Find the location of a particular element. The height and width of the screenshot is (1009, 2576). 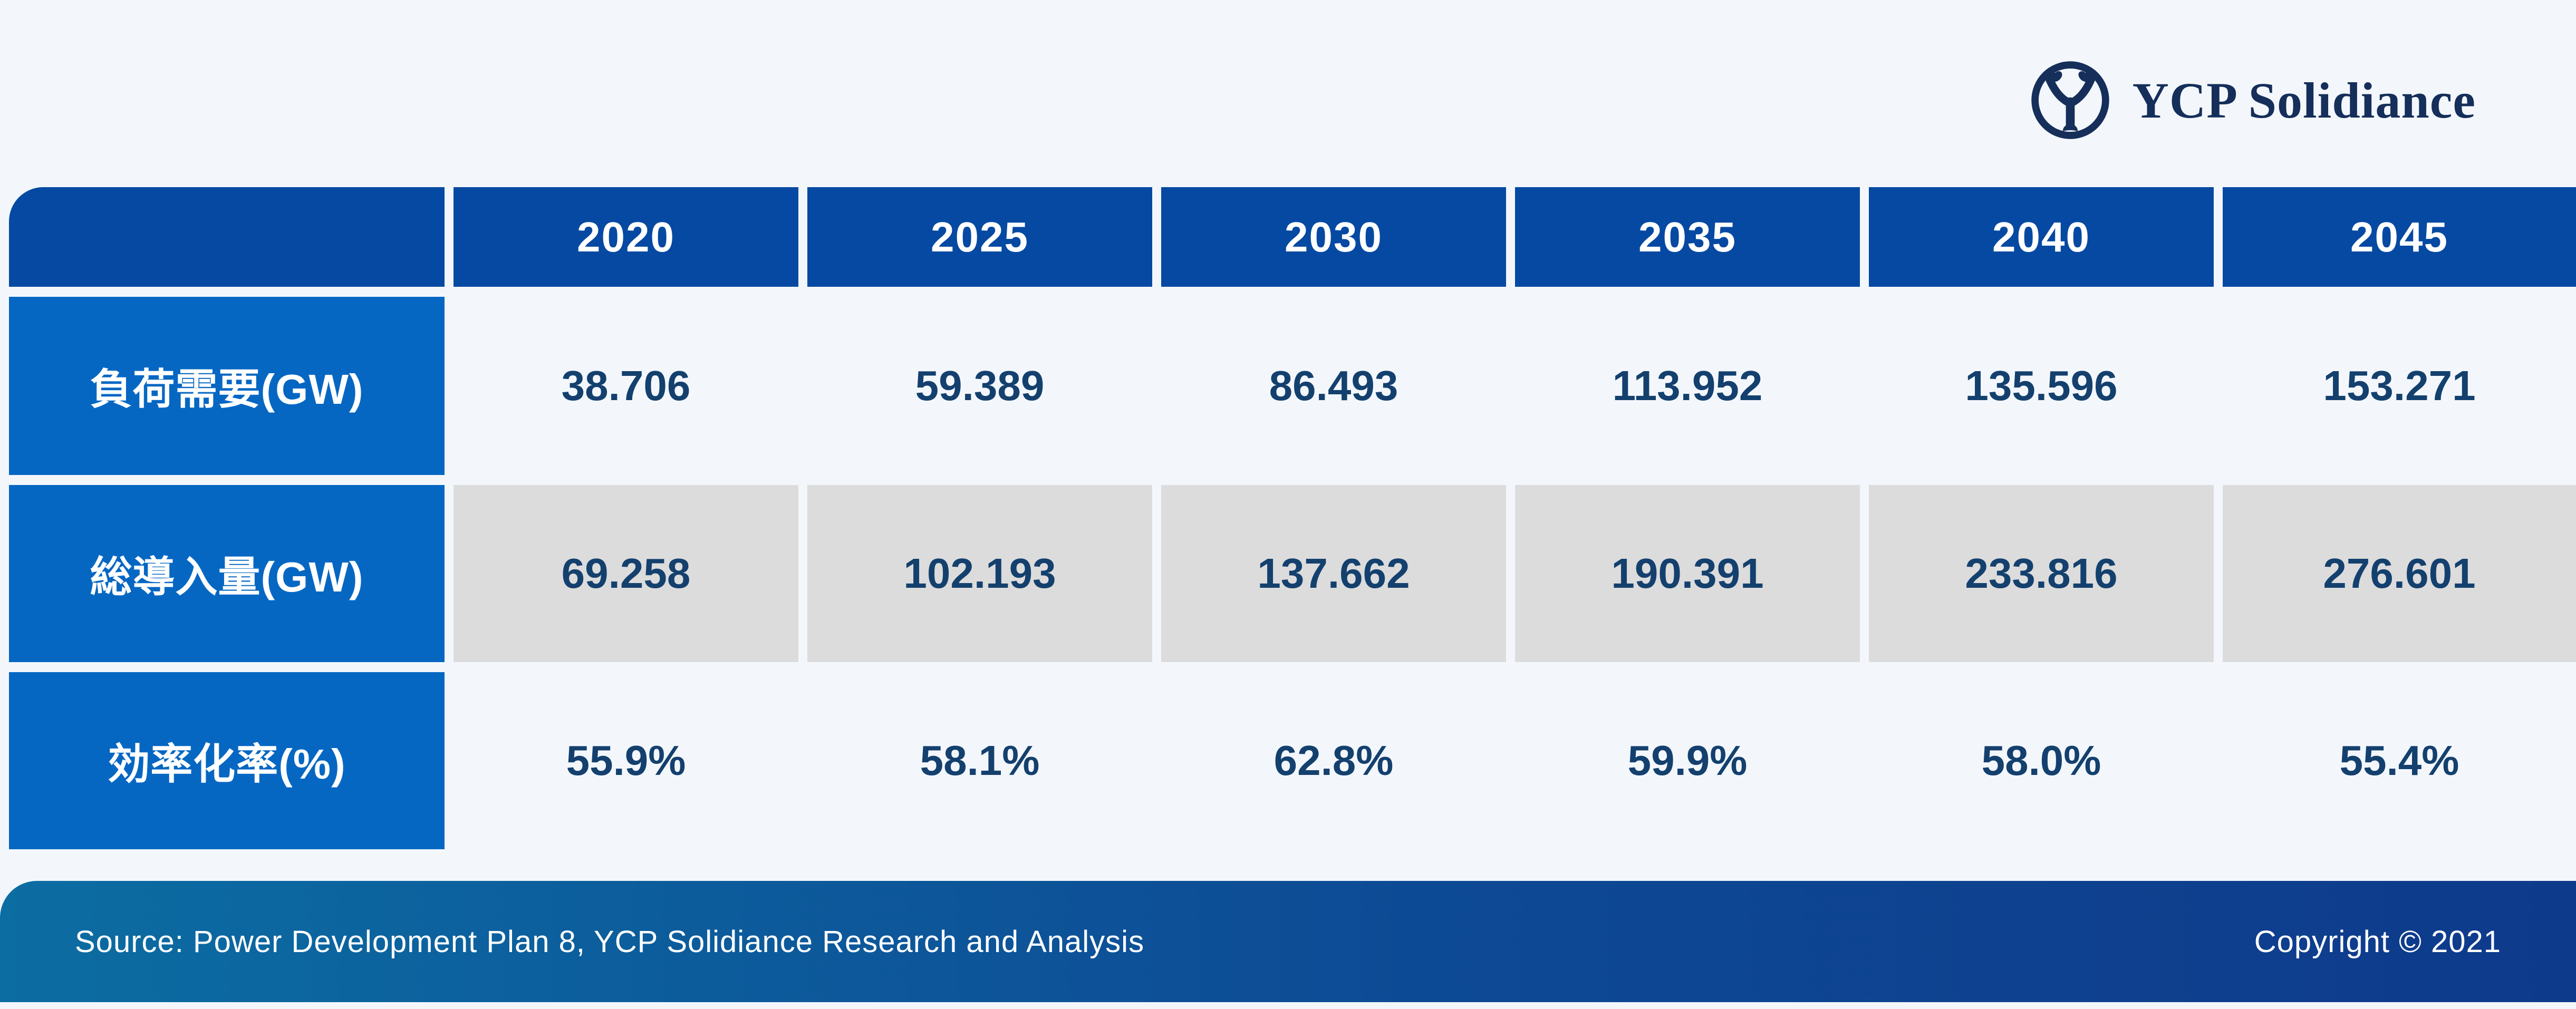

table-cell: 276.601 is located at coordinates (2399, 573).